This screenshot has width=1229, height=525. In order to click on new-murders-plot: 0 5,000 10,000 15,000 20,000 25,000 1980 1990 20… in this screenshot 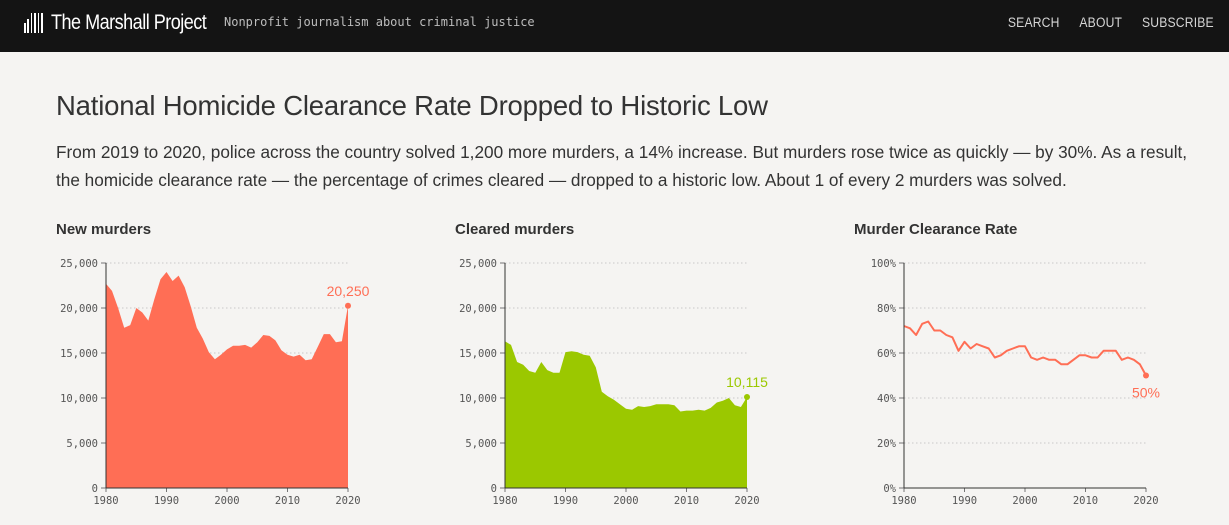, I will do `click(215, 382)`.